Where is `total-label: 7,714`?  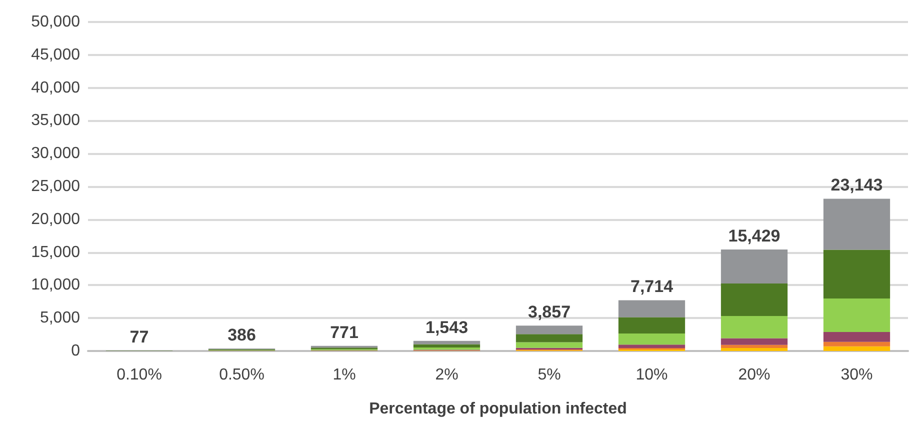
total-label: 7,714 is located at coordinates (652, 286).